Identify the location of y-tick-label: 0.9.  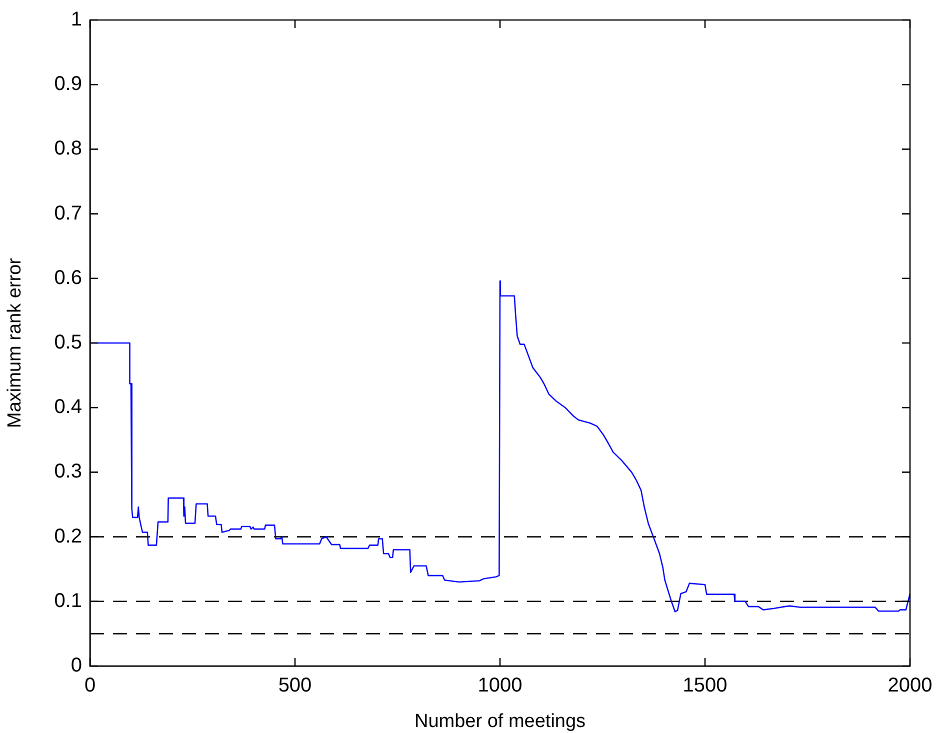
(68, 84).